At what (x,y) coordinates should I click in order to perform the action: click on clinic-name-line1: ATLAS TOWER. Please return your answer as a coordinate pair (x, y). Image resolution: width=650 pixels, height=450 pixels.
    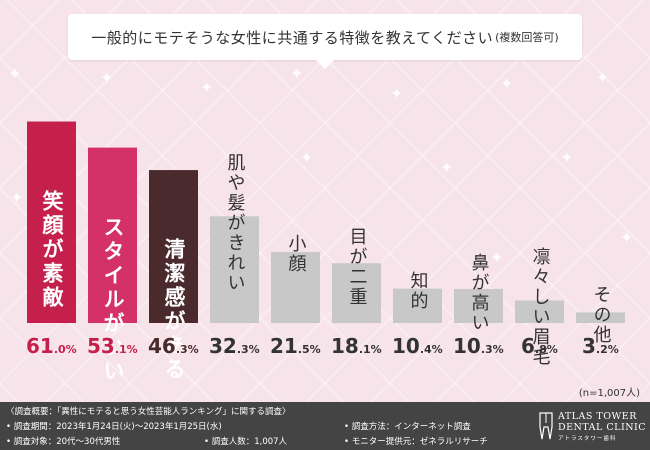
    Looking at the image, I should click on (597, 416).